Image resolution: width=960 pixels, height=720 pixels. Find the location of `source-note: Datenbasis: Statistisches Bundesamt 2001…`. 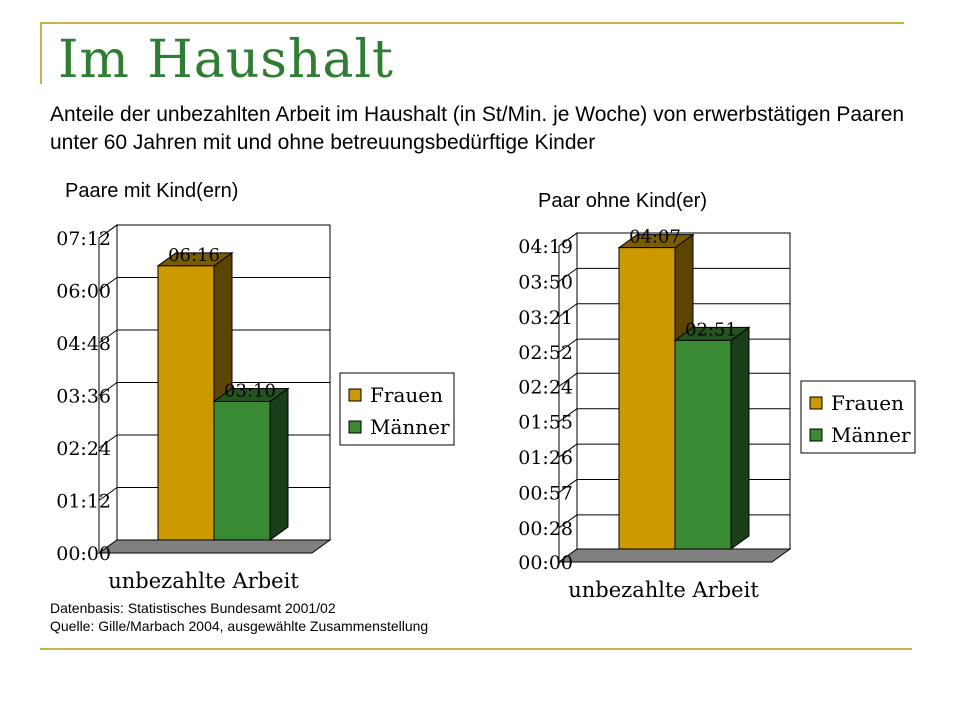

source-note: Datenbasis: Statistisches Bundesamt 2001… is located at coordinates (239, 617).